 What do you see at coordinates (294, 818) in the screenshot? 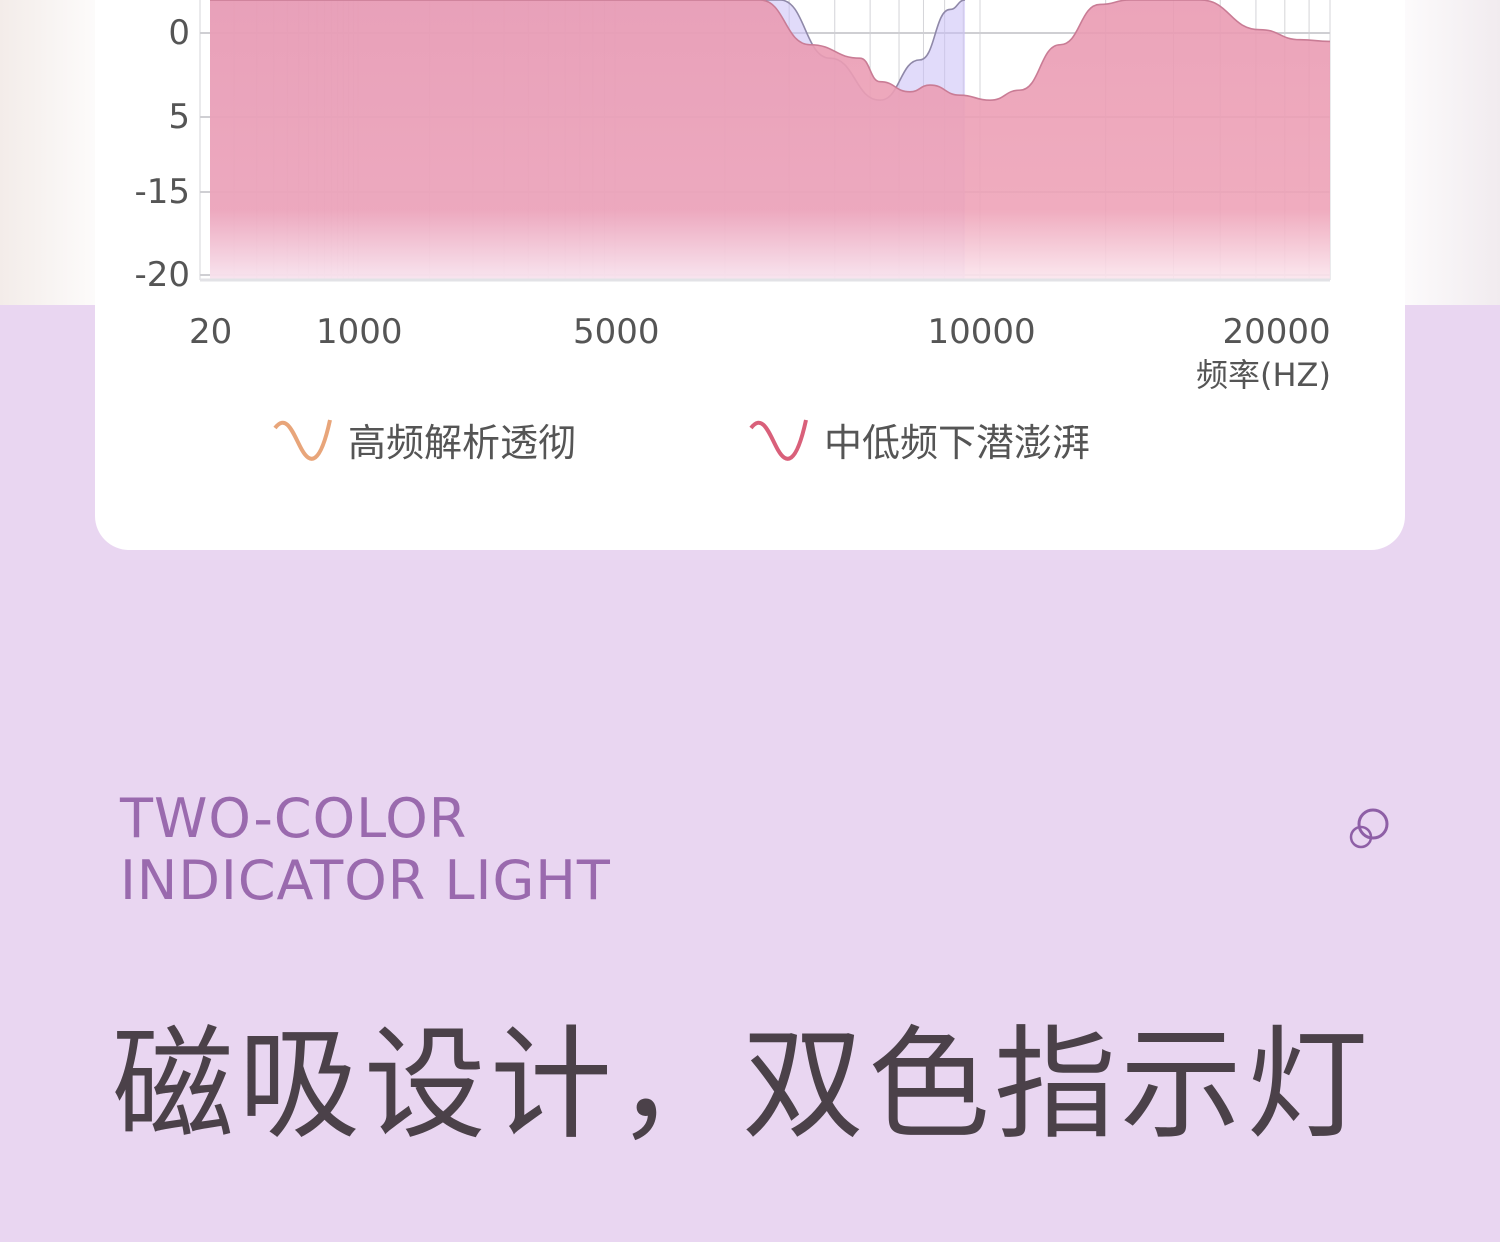
I see `heading-line: TWO-COLOR` at bounding box center [294, 818].